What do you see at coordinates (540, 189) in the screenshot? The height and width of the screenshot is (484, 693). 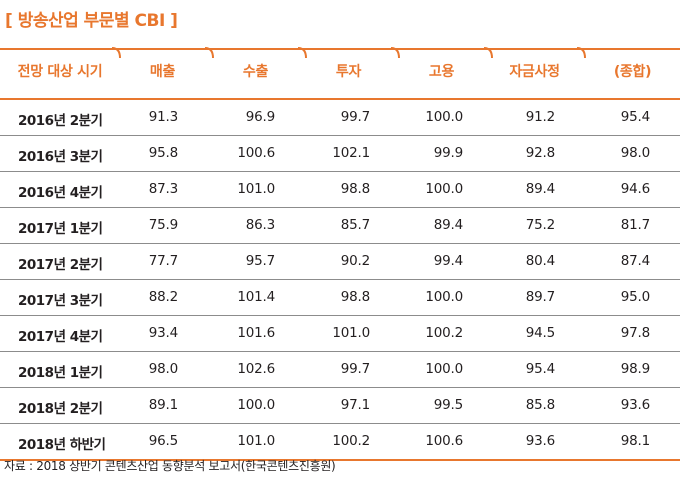 I see `cell-funding: 89.4` at bounding box center [540, 189].